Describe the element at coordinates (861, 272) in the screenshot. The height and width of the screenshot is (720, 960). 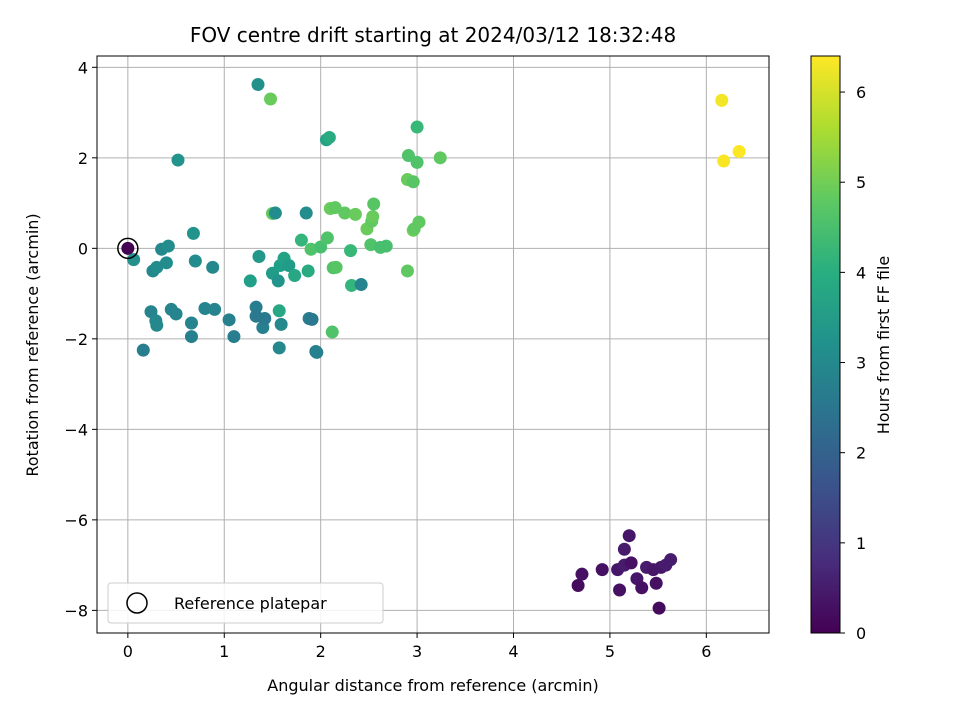
I see `colorbar-tick-label: 4` at that location.